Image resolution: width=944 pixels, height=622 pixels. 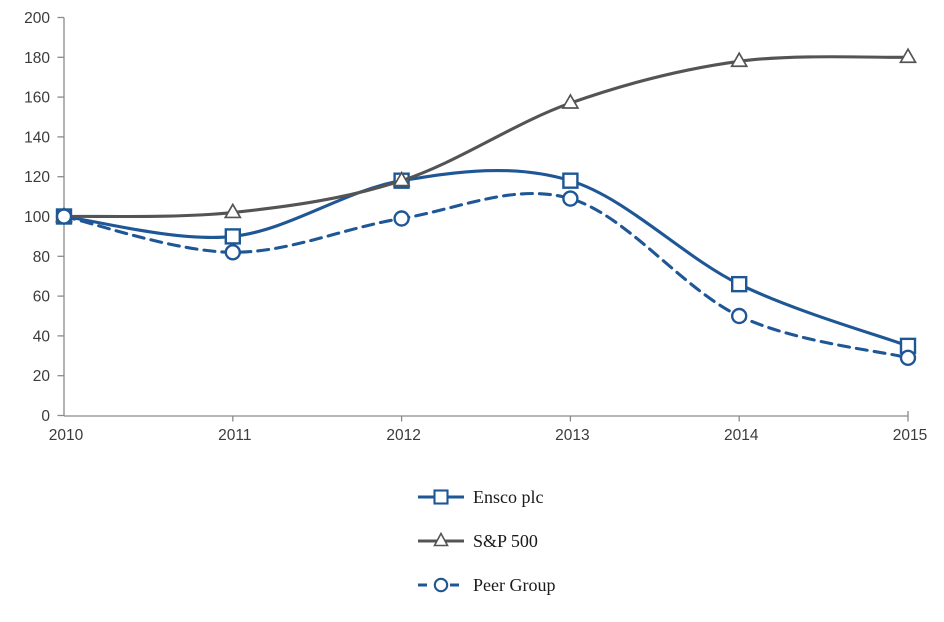 What do you see at coordinates (572, 435) in the screenshot?
I see `x-tick-label: 2013` at bounding box center [572, 435].